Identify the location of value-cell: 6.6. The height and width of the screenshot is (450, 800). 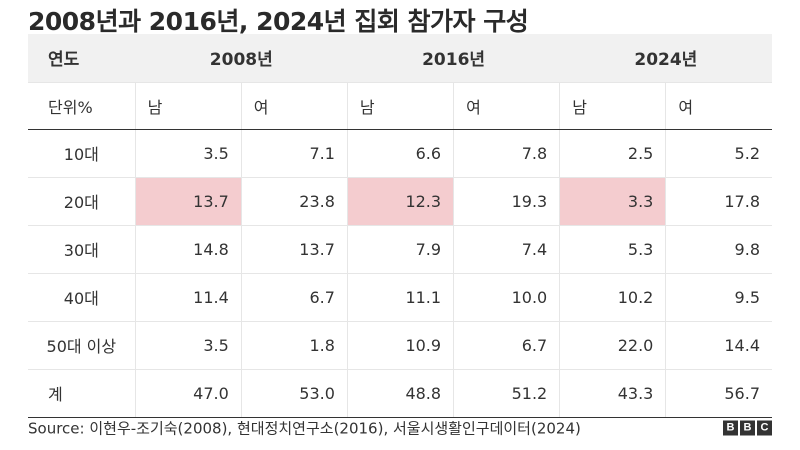
(400, 153).